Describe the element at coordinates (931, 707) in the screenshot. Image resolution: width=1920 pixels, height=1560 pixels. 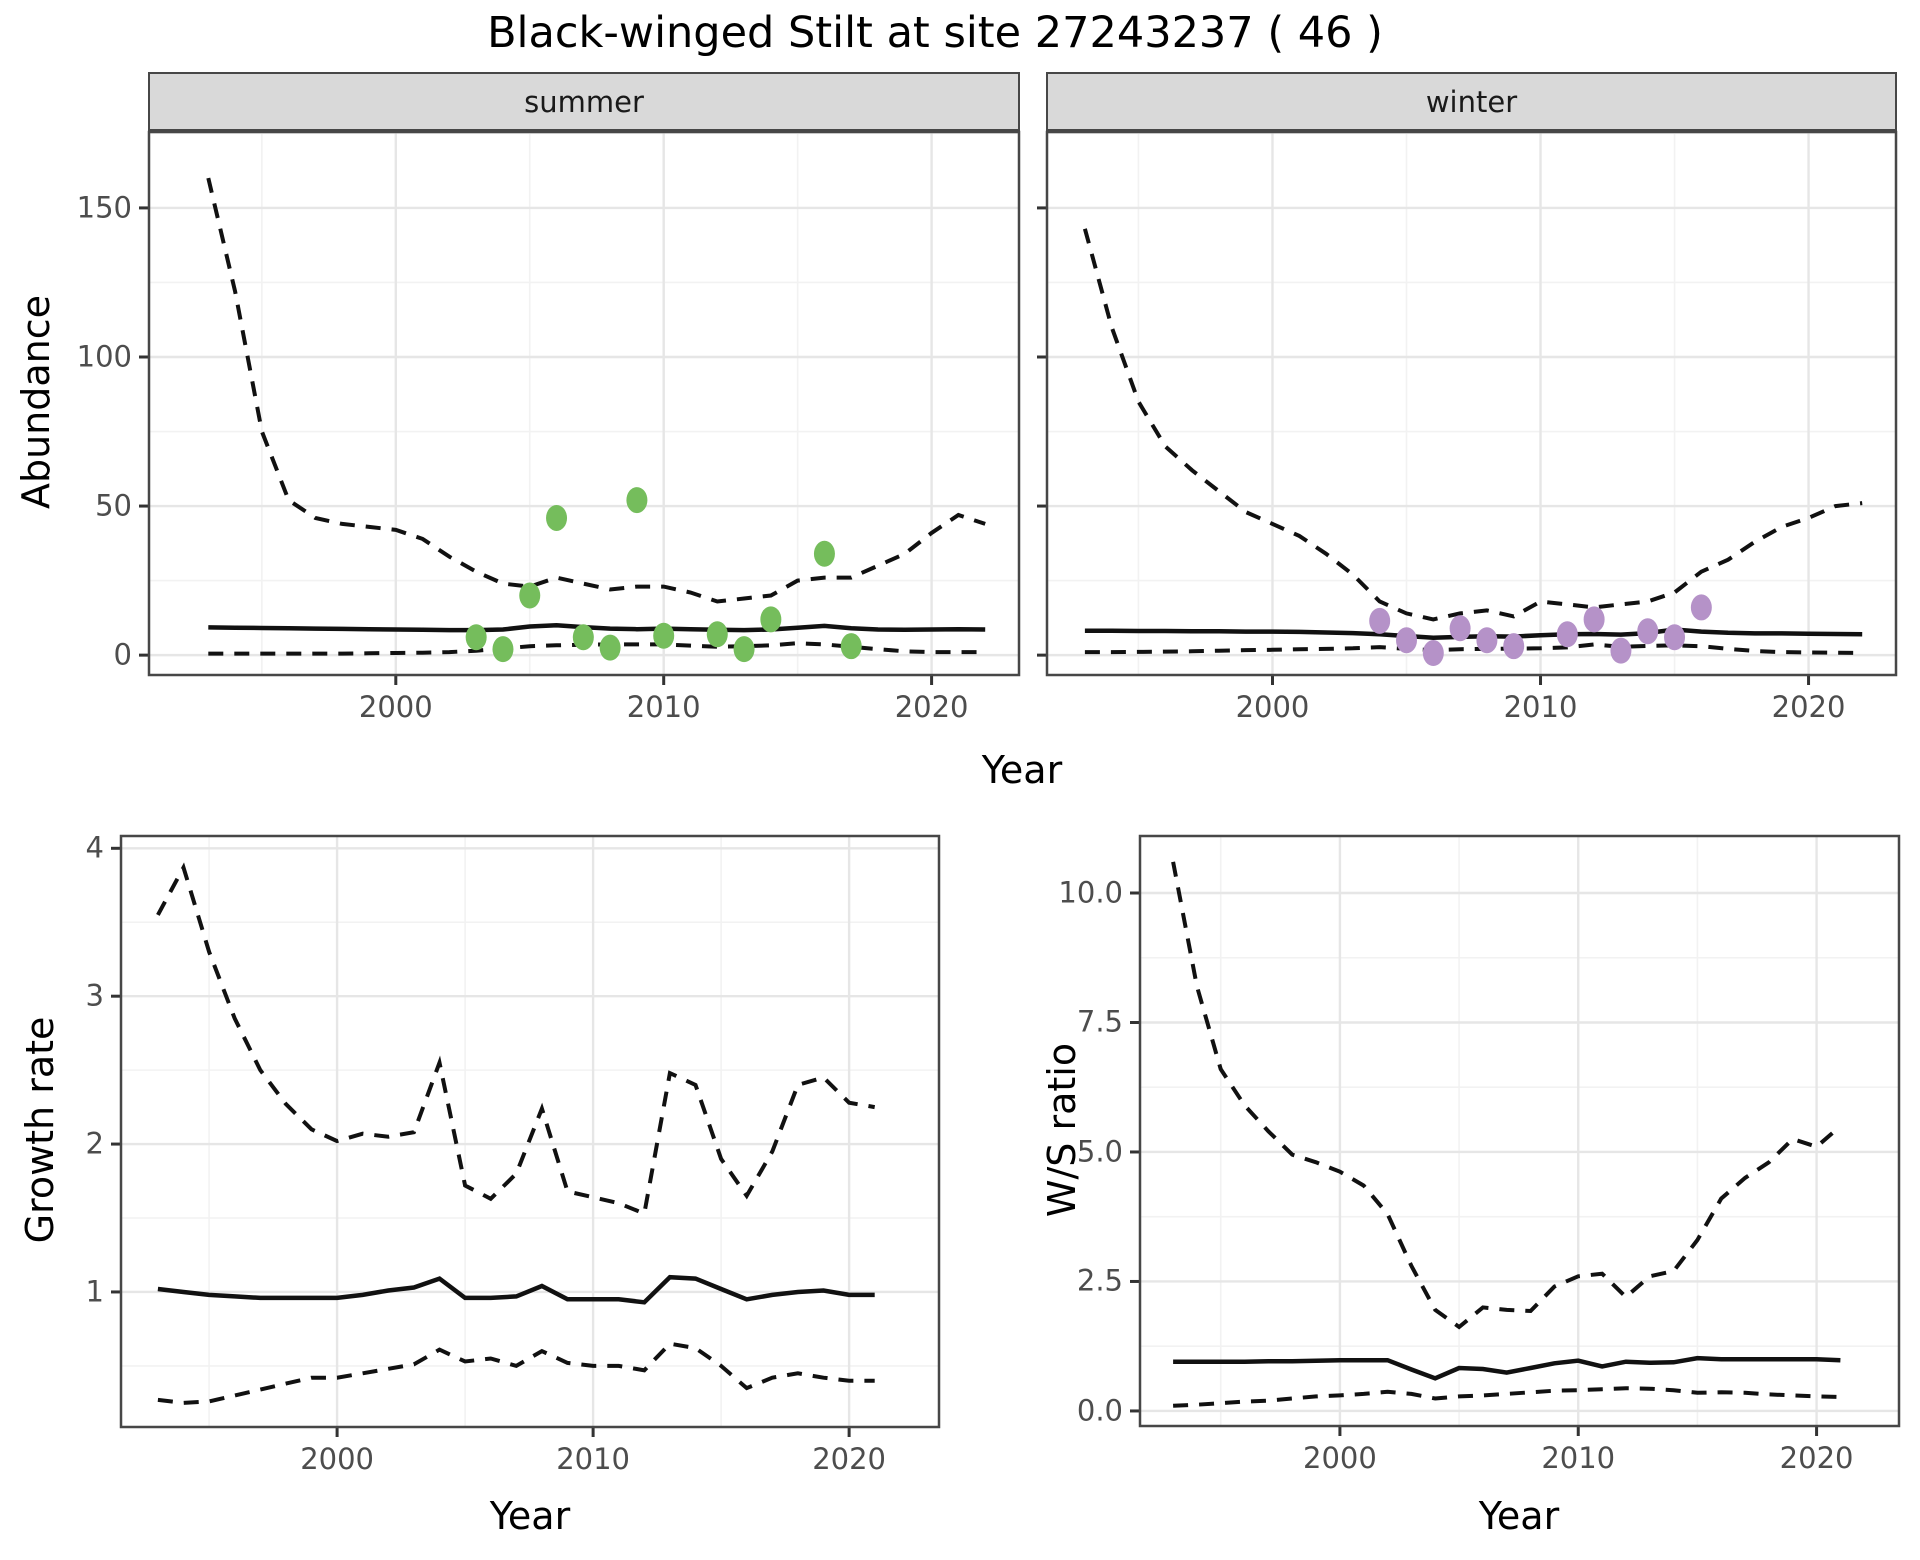
I see `abundance-summer-x-tick-label: 2020` at that location.